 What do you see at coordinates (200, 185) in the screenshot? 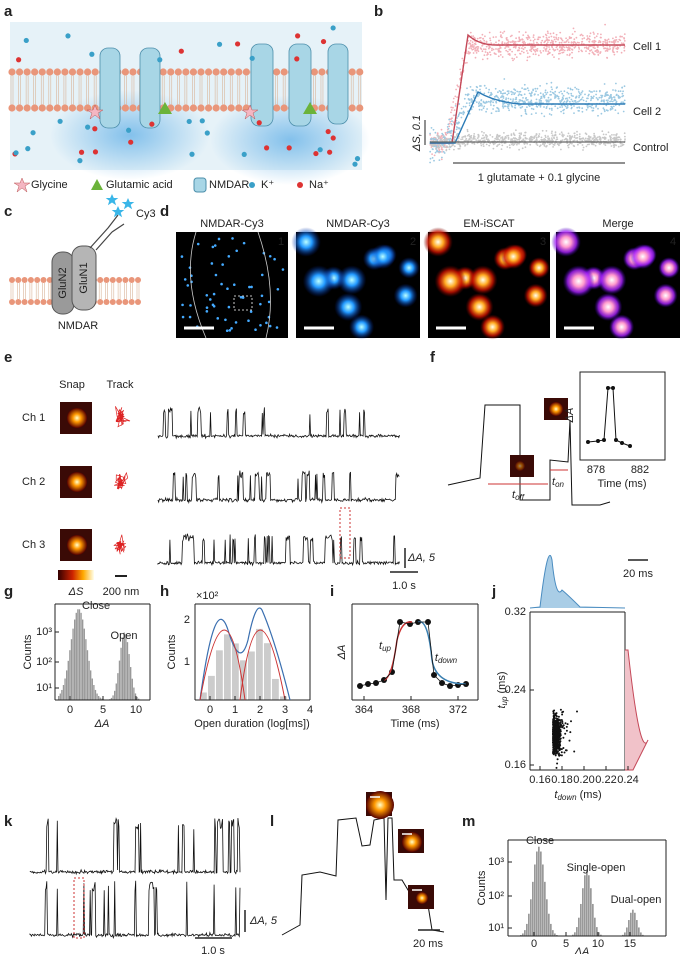
I see `legend-icon` at bounding box center [200, 185].